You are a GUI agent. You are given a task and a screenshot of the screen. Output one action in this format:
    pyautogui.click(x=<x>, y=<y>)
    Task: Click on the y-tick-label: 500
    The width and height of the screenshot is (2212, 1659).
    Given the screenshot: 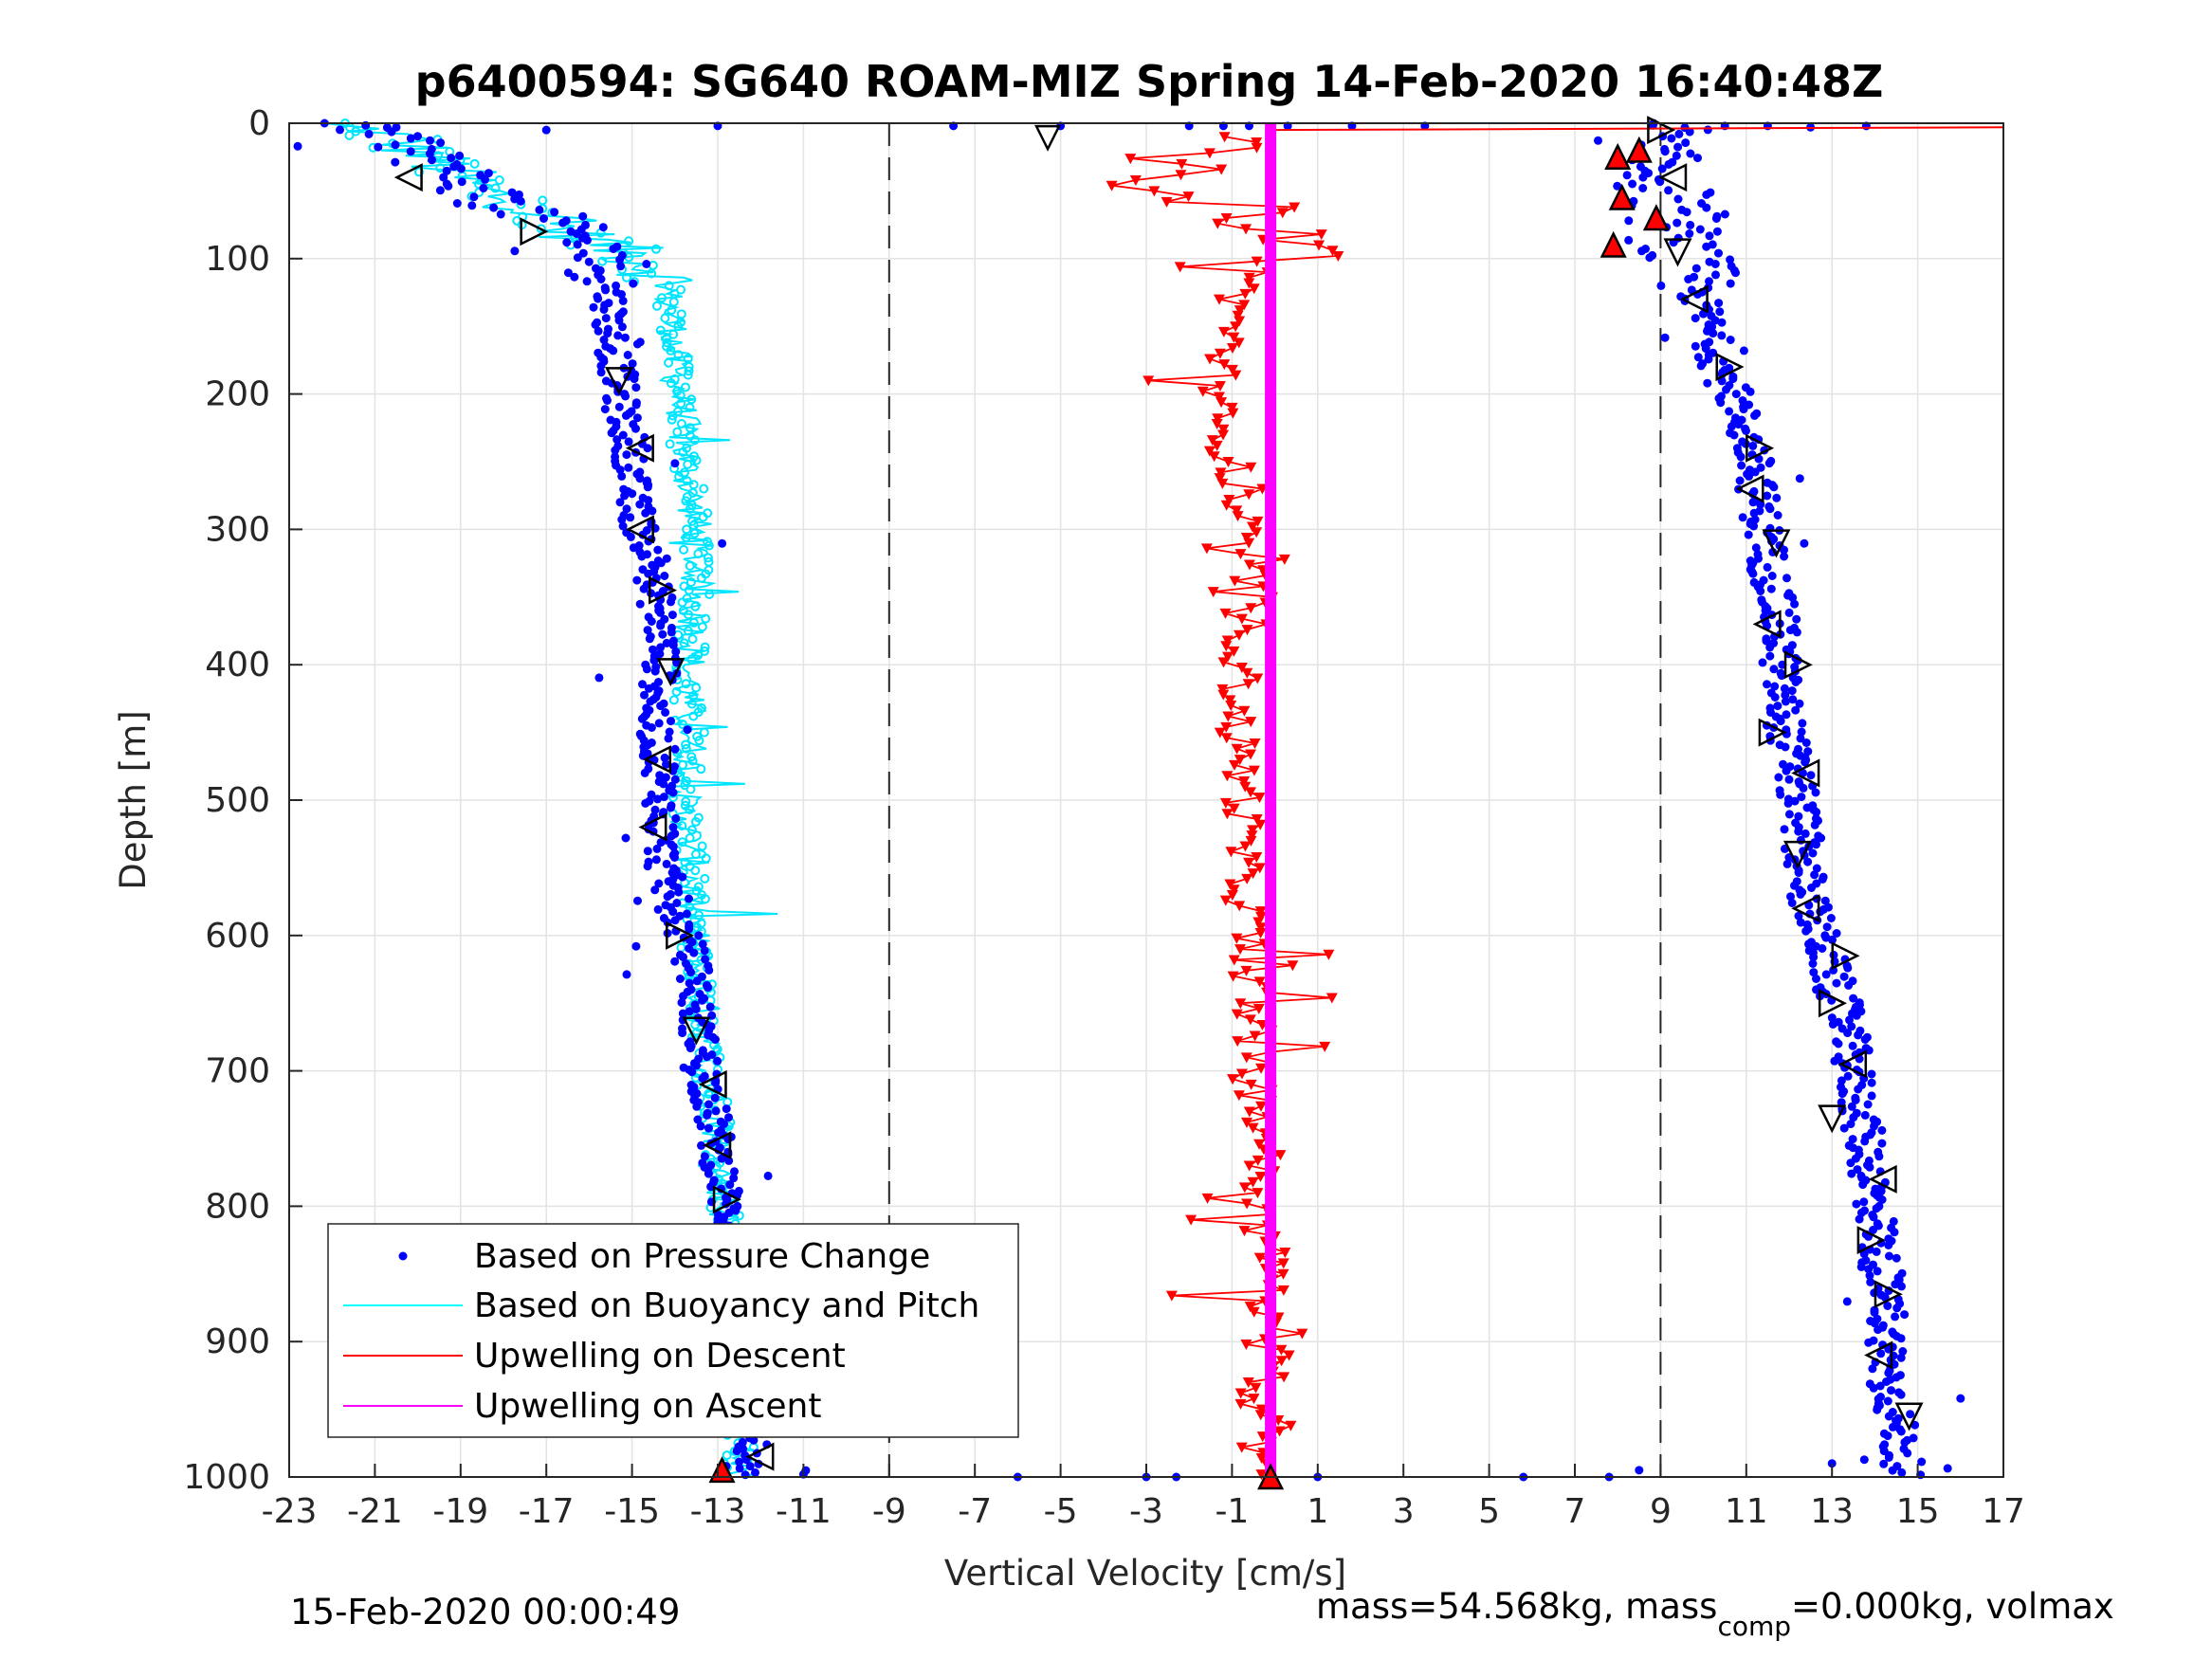 What is the action you would take?
    pyautogui.click(x=237, y=800)
    